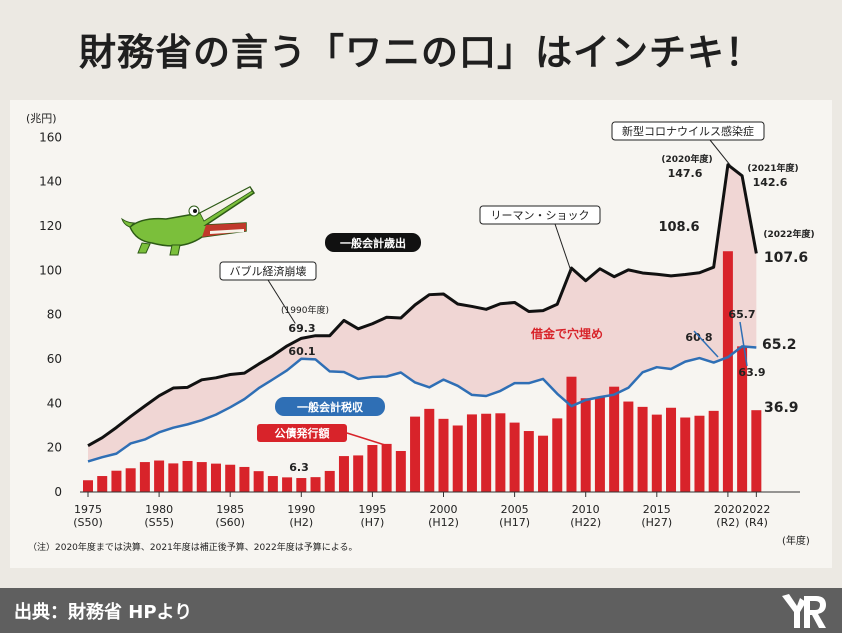 The image size is (842, 633). What do you see at coordinates (372, 509) in the screenshot?
I see `x-tick-label: 1995` at bounding box center [372, 509].